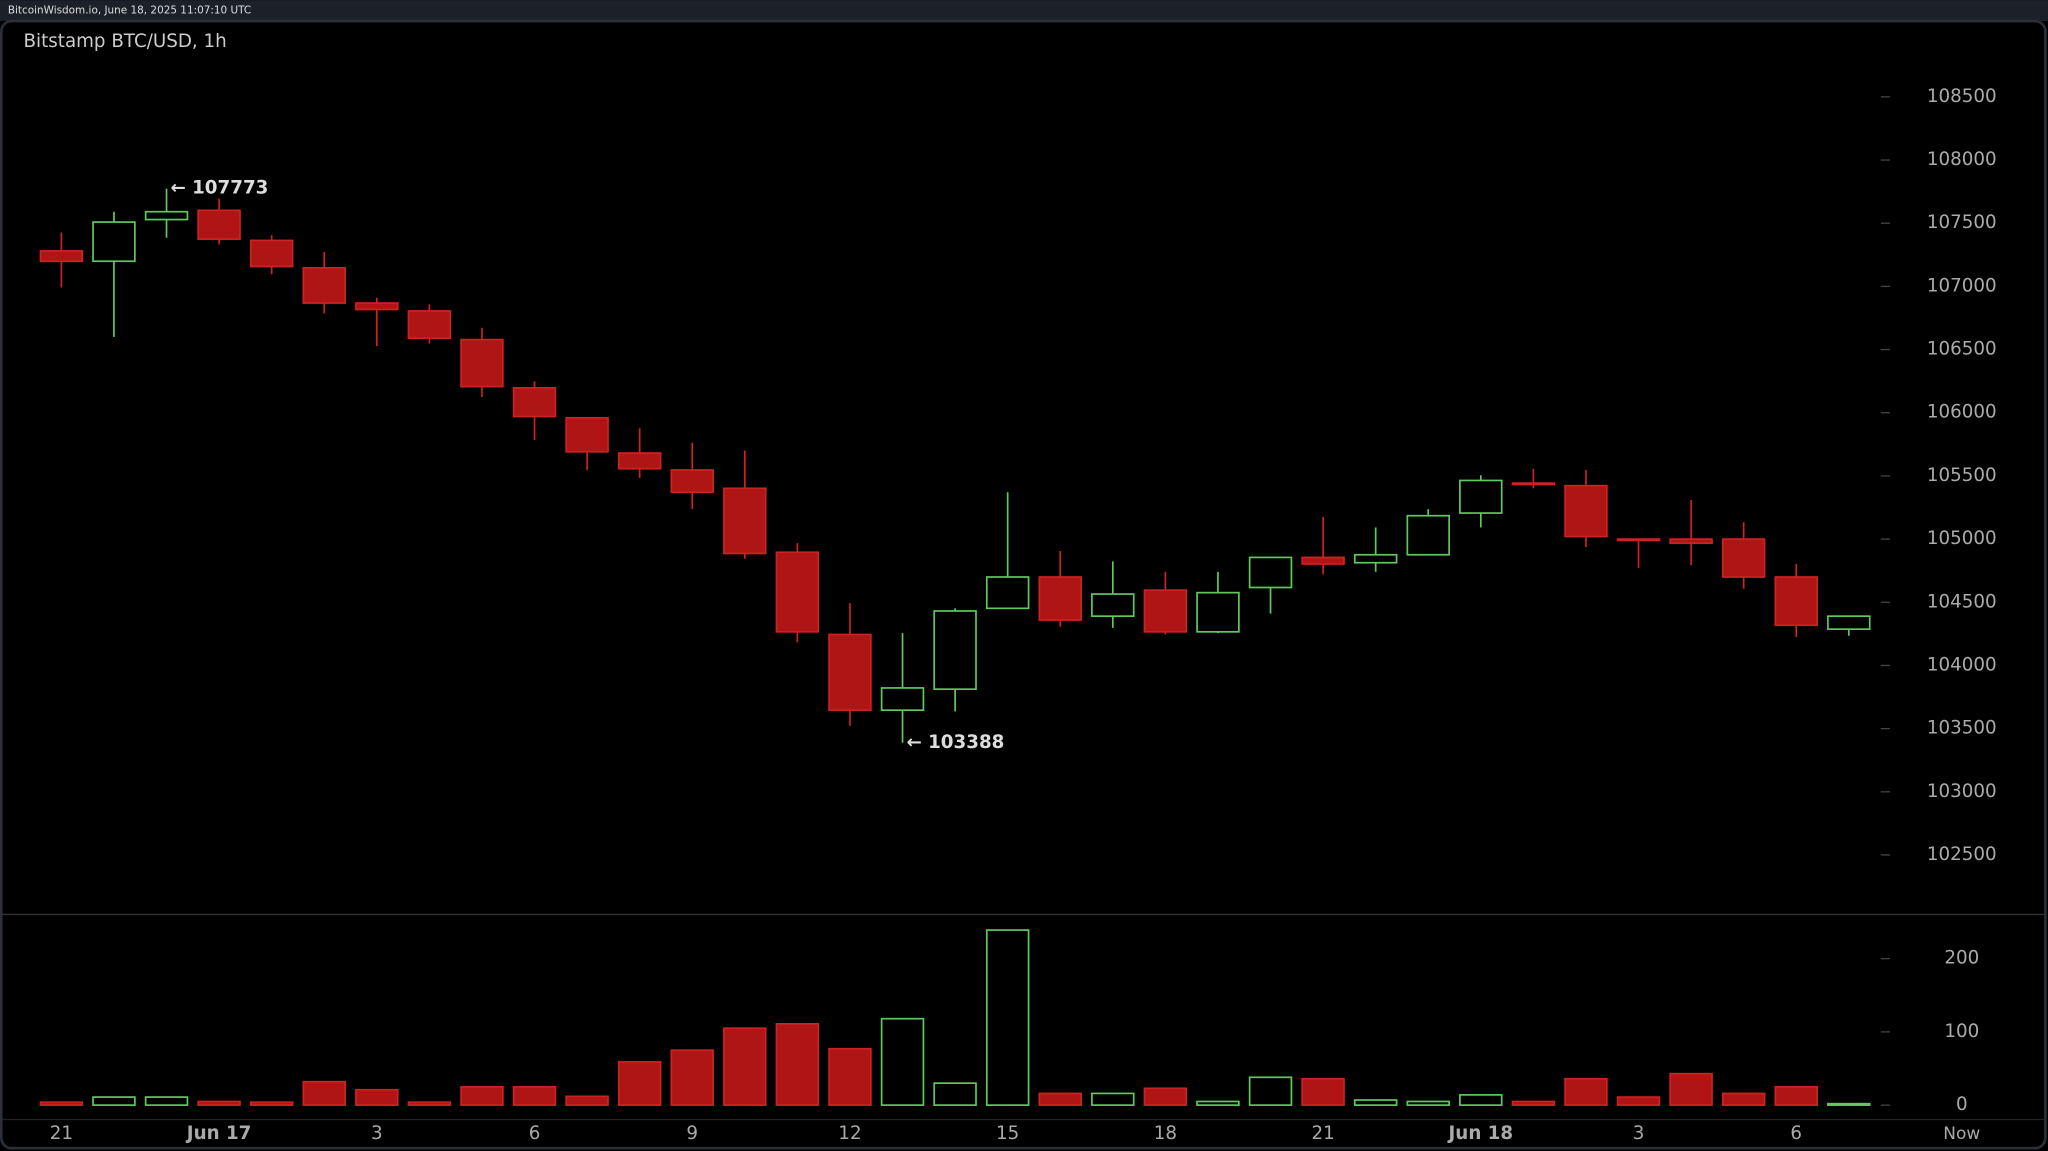 This screenshot has height=1151, width=2048. Describe the element at coordinates (1962, 1104) in the screenshot. I see `y-tick-label: 0` at that location.